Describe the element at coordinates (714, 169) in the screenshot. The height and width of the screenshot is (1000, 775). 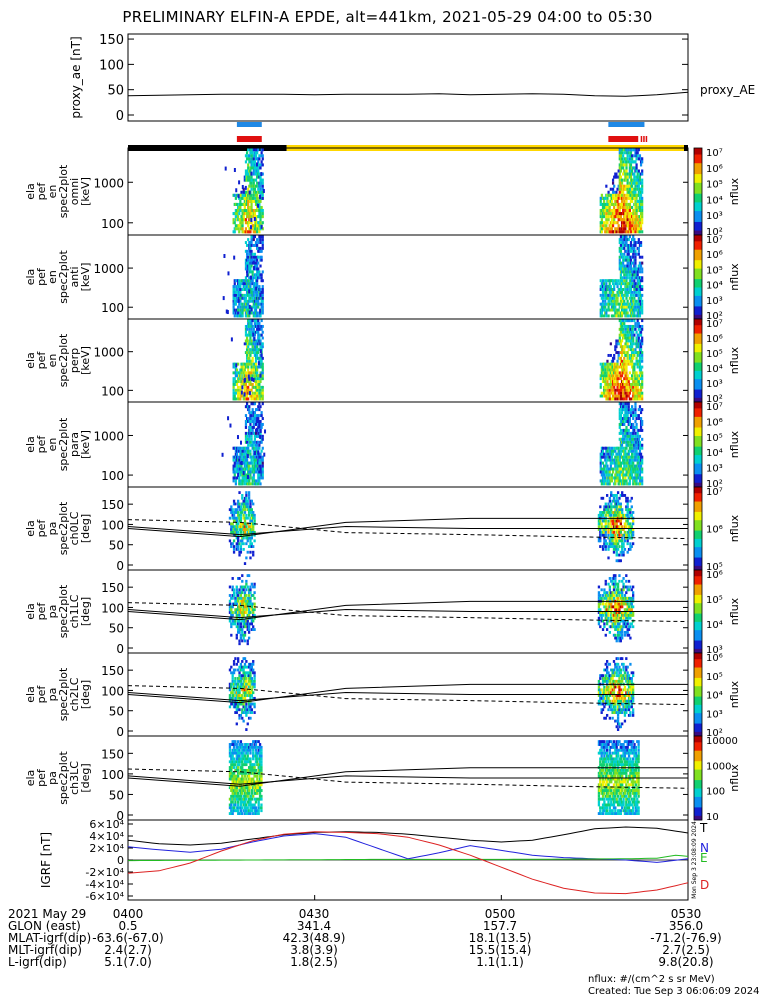
I see `colorbar-tick-label: 10⁶` at that location.